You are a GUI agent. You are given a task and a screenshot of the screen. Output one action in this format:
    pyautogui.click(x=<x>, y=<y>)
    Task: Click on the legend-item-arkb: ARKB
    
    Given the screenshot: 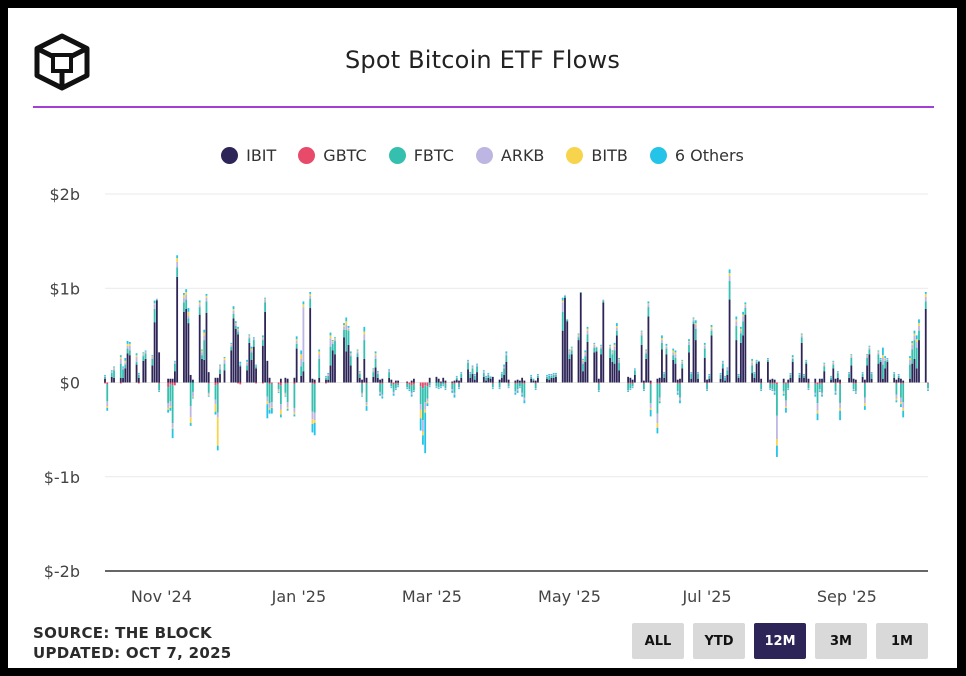 What is the action you would take?
    pyautogui.click(x=509, y=155)
    